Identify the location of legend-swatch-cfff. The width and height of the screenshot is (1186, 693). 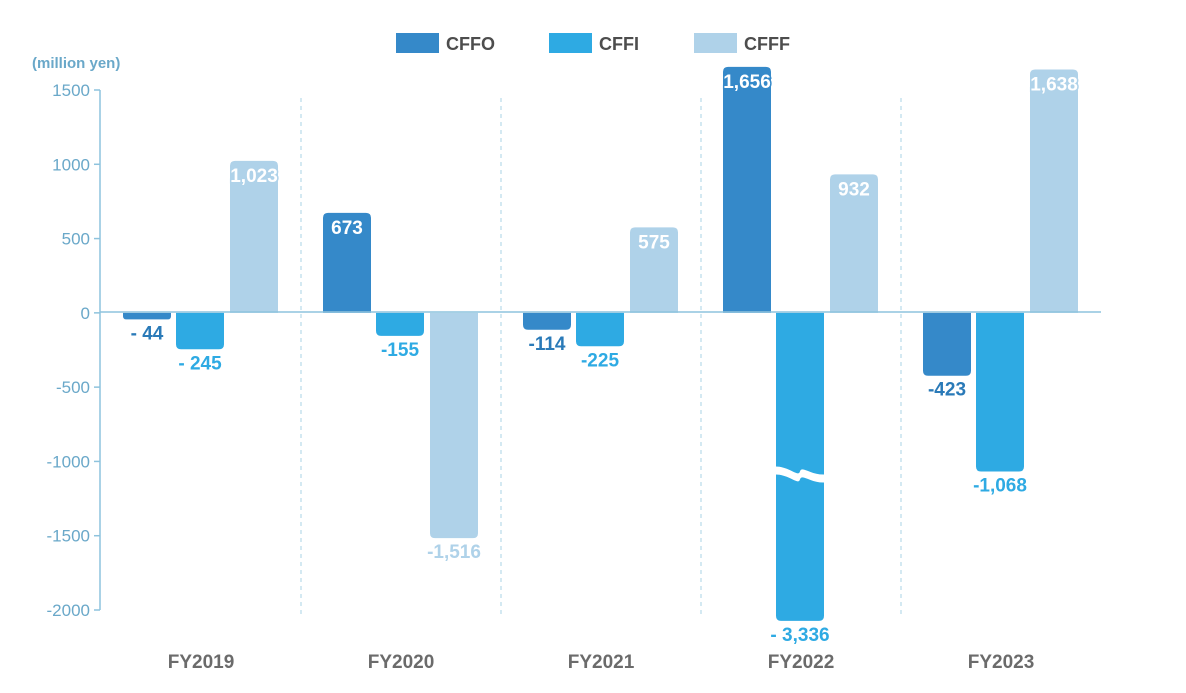
(715, 43).